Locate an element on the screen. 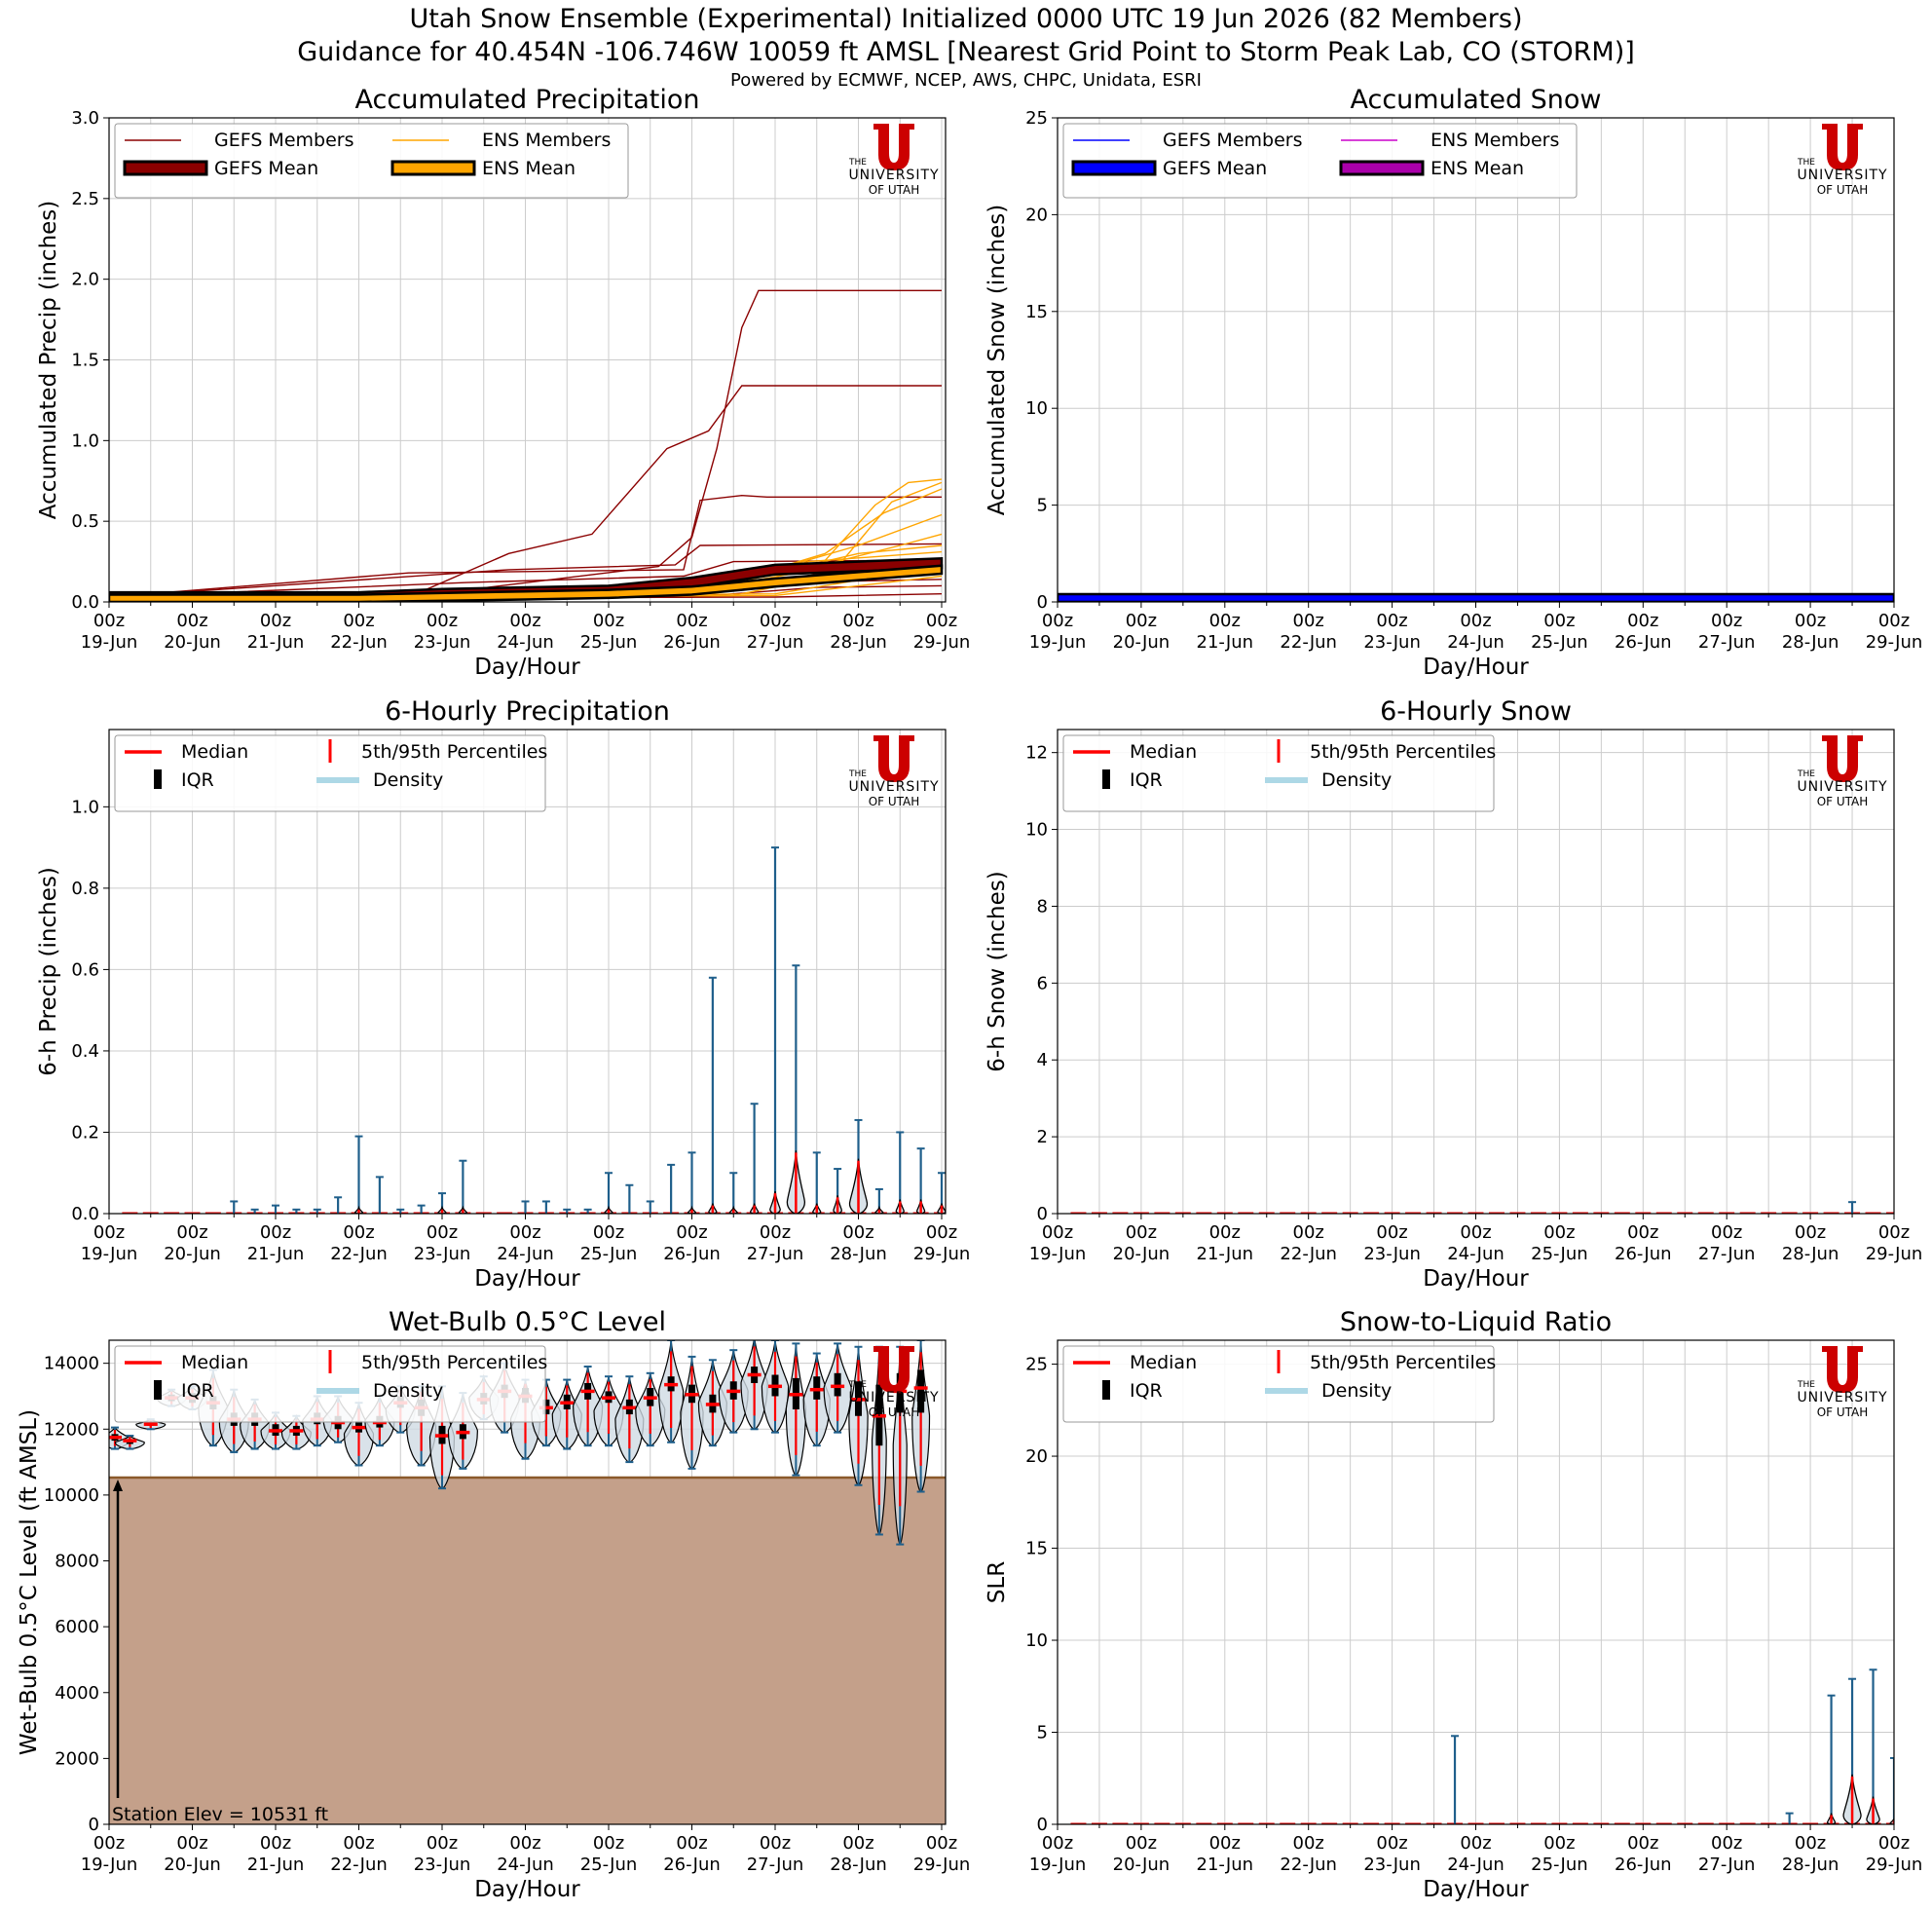  legend-label: GEFS Mean is located at coordinates (1215, 168).